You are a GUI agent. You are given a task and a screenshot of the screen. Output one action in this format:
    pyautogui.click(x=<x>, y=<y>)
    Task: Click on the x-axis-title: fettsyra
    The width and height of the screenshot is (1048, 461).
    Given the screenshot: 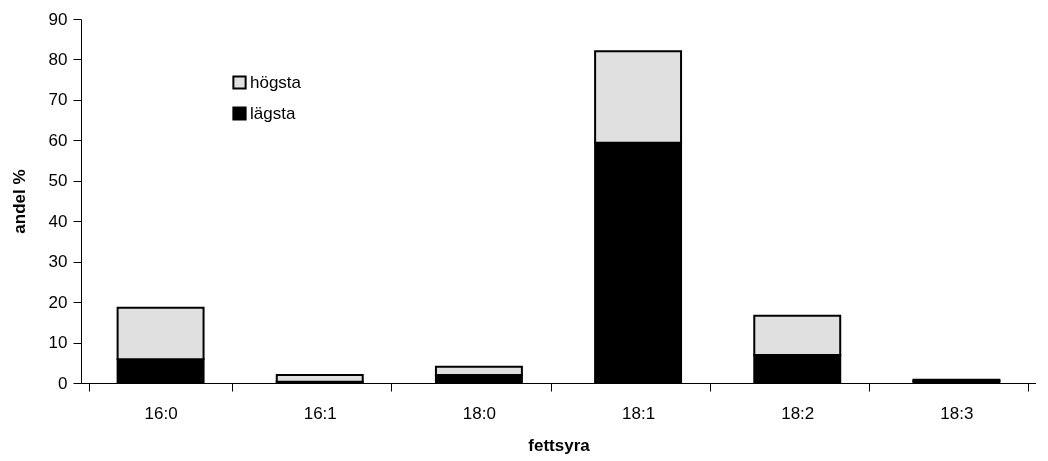 What is the action you would take?
    pyautogui.click(x=559, y=445)
    